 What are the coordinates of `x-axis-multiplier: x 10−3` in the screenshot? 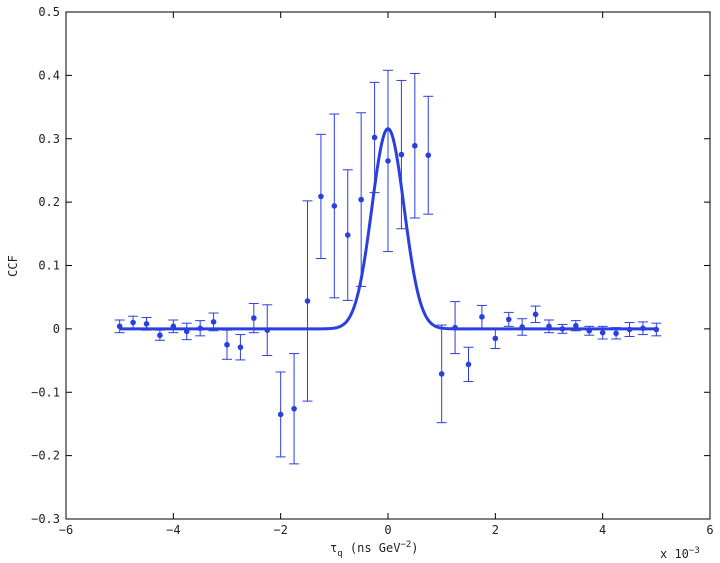 It's located at (680, 553).